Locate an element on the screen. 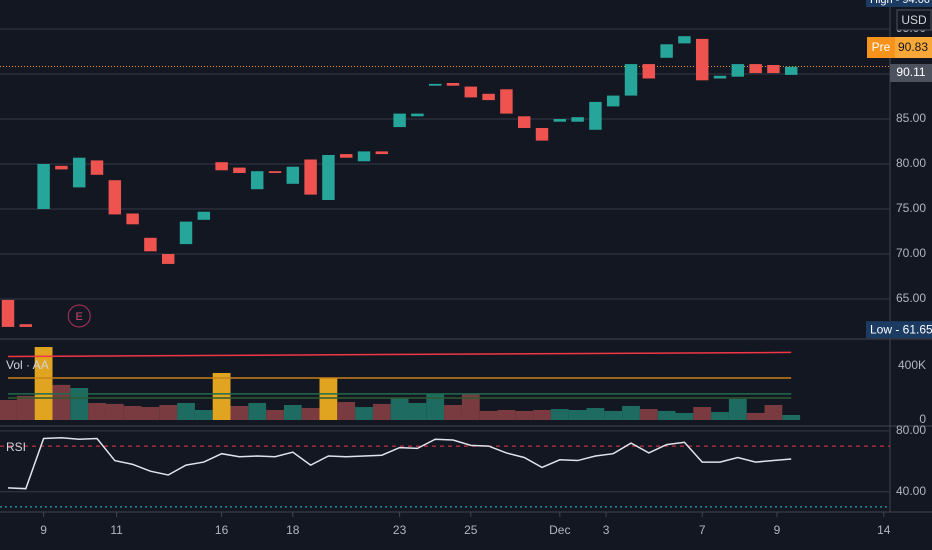 This screenshot has width=932, height=550. high-label: High - 94.06 is located at coordinates (900, 3).